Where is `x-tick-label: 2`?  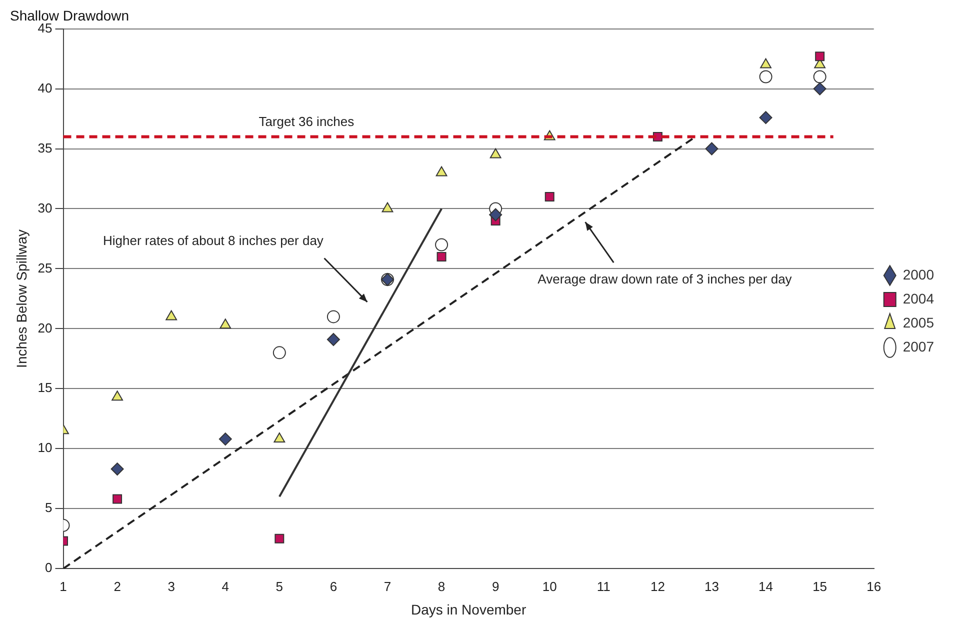 x-tick-label: 2 is located at coordinates (117, 586).